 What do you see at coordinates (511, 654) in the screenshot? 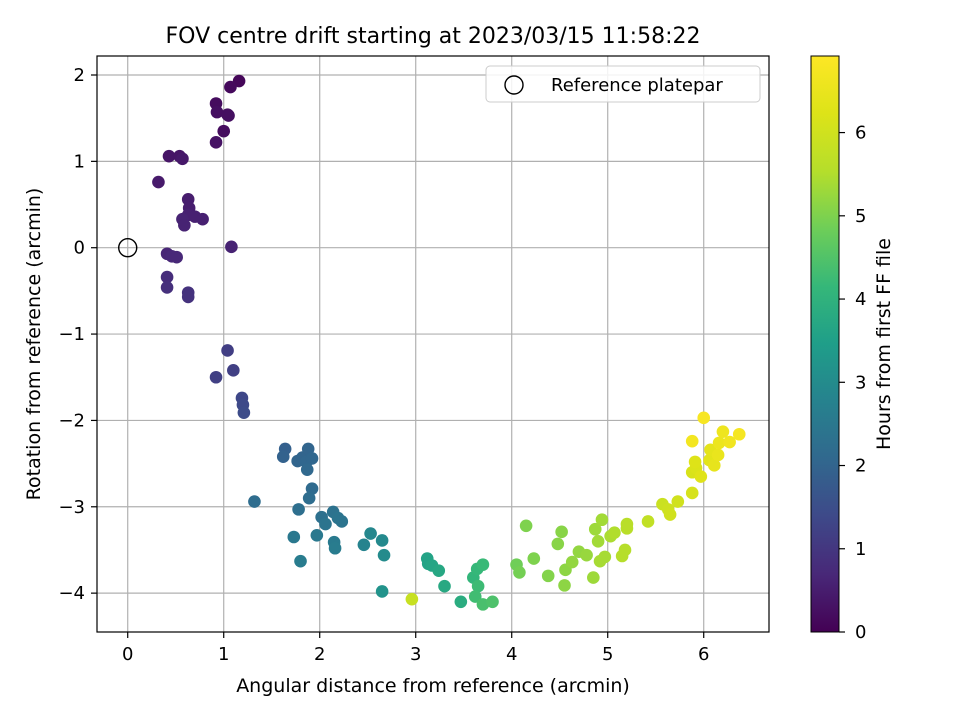
I see `x-tick-label: 4` at bounding box center [511, 654].